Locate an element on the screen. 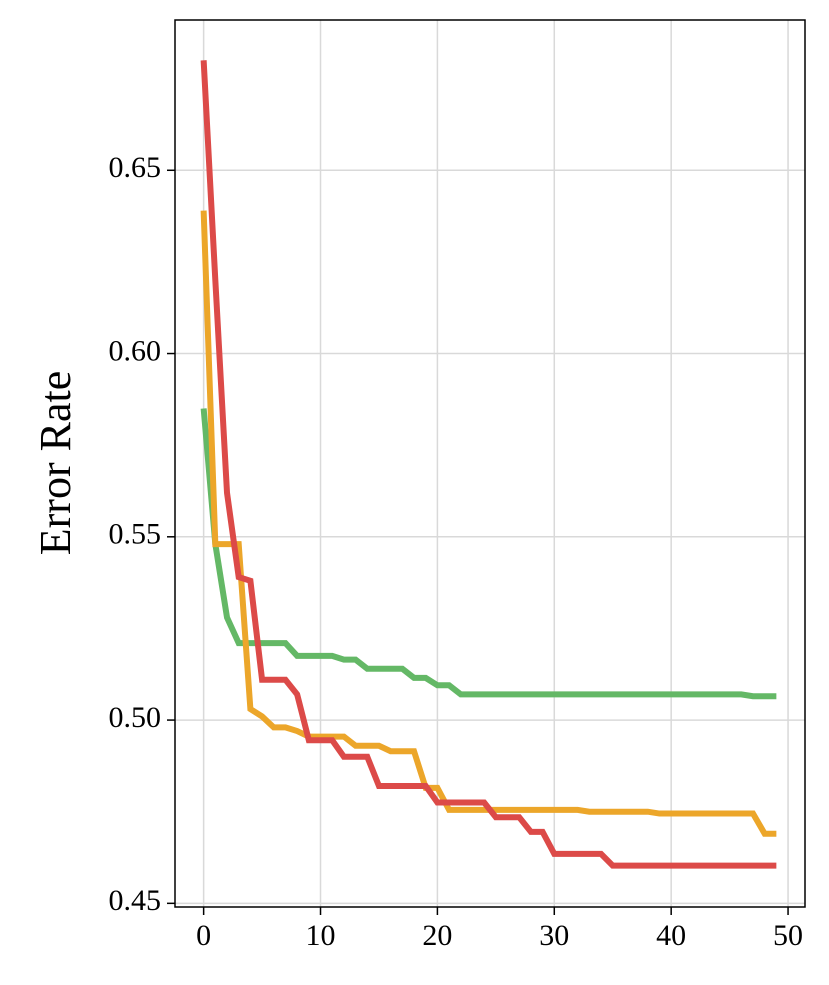 Image resolution: width=829 pixels, height=985 pixels. y-tick-label: 0.65 is located at coordinates (135, 167).